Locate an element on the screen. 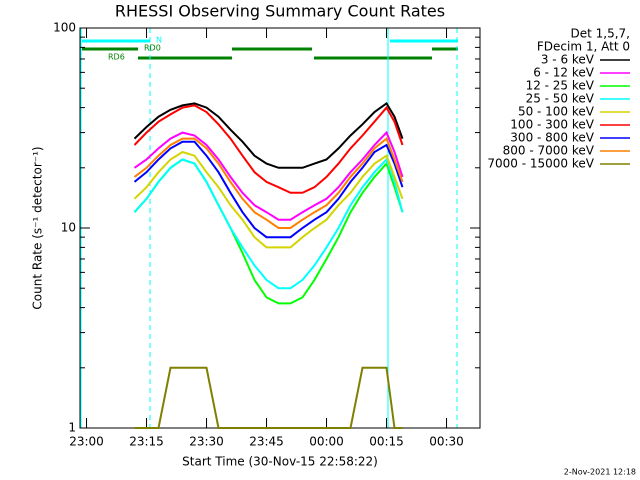 Image resolution: width=640 pixels, height=480 pixels. legend-label: 12 - 25 keV is located at coordinates (560, 86).